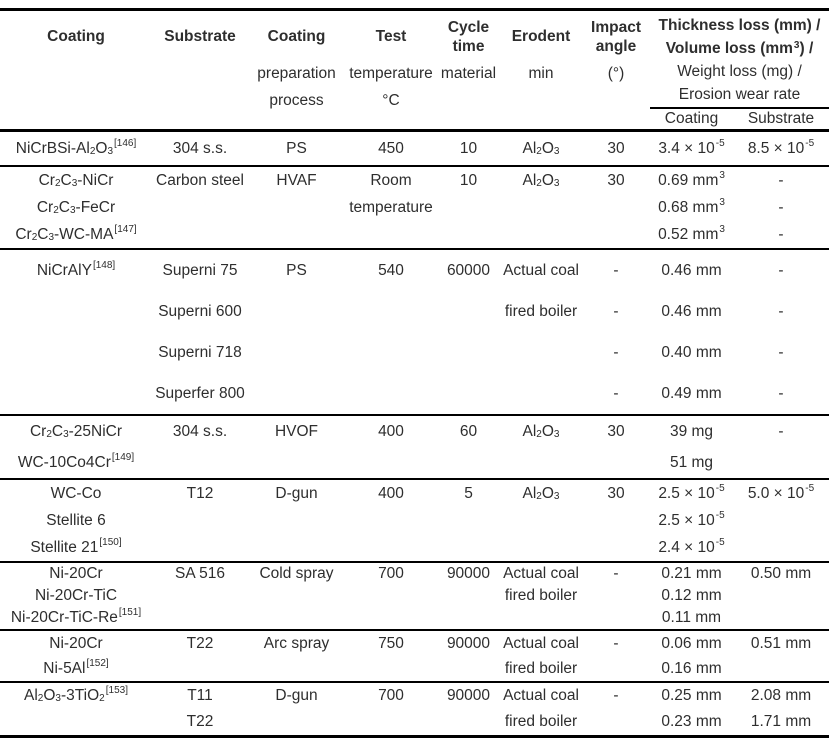 Image resolution: width=829 pixels, height=748 pixels. Describe the element at coordinates (616, 332) in the screenshot. I see `col-angle: - - - -` at that location.